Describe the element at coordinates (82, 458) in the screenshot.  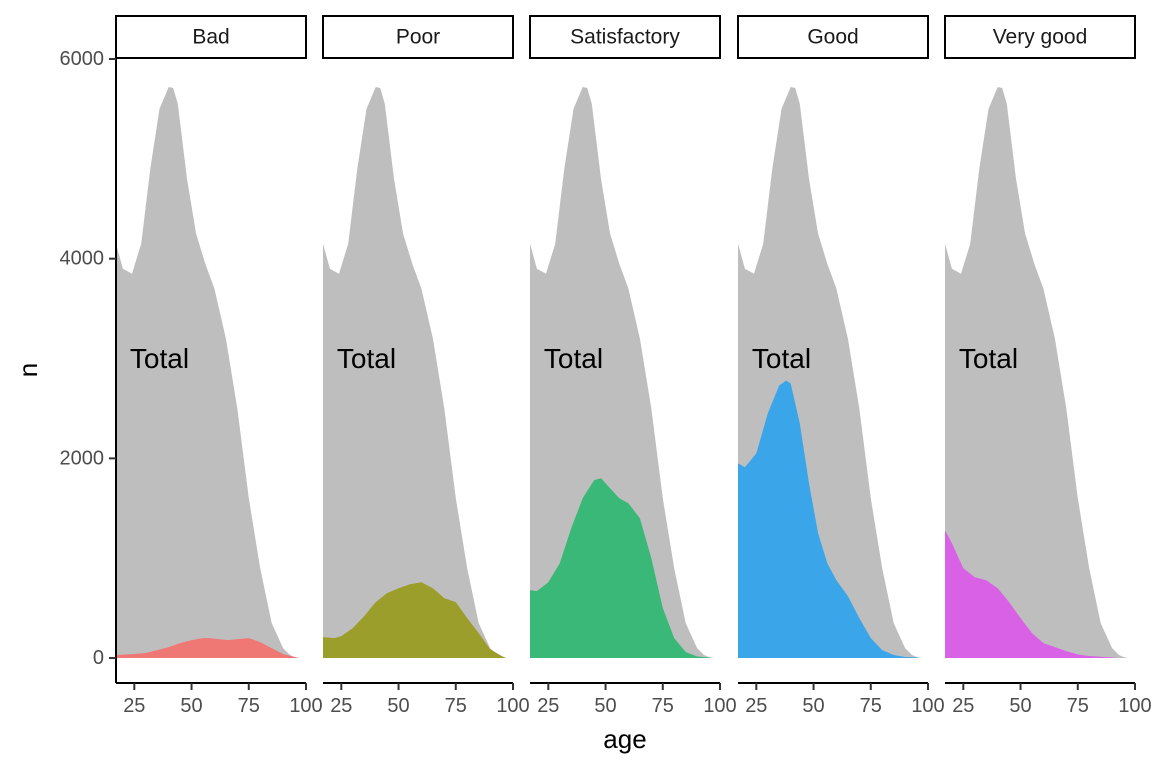
I see `y-tick-label: 2000` at that location.